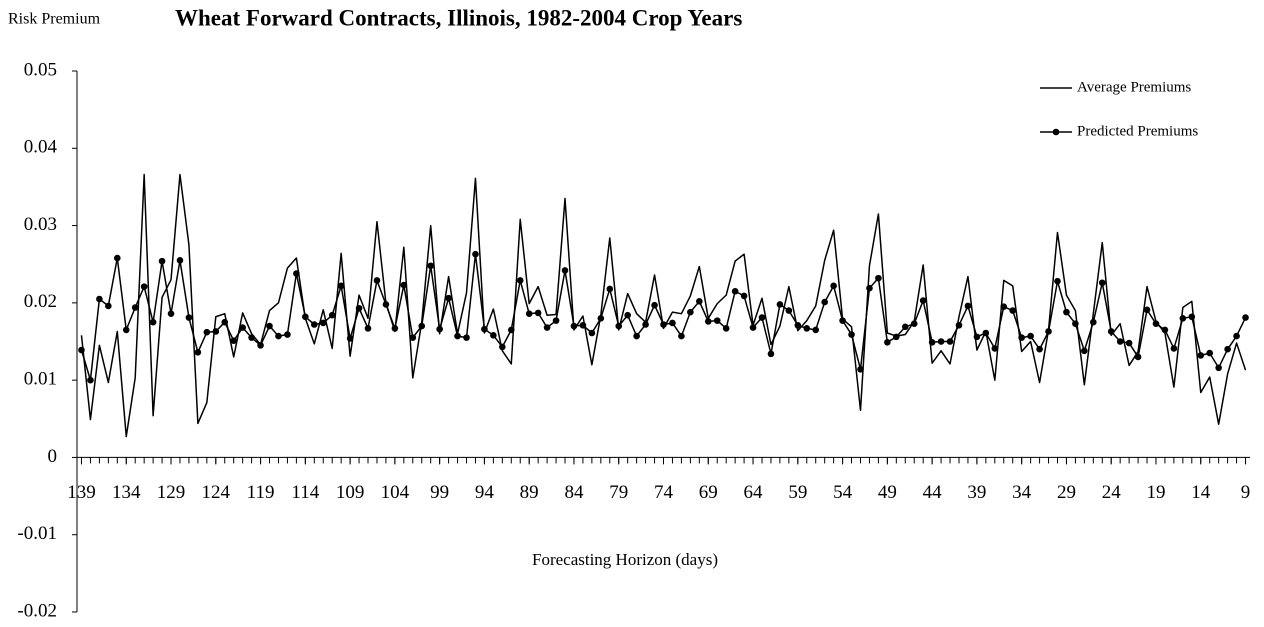 The height and width of the screenshot is (627, 1264). I want to click on x-tick-label: 24, so click(1112, 492).